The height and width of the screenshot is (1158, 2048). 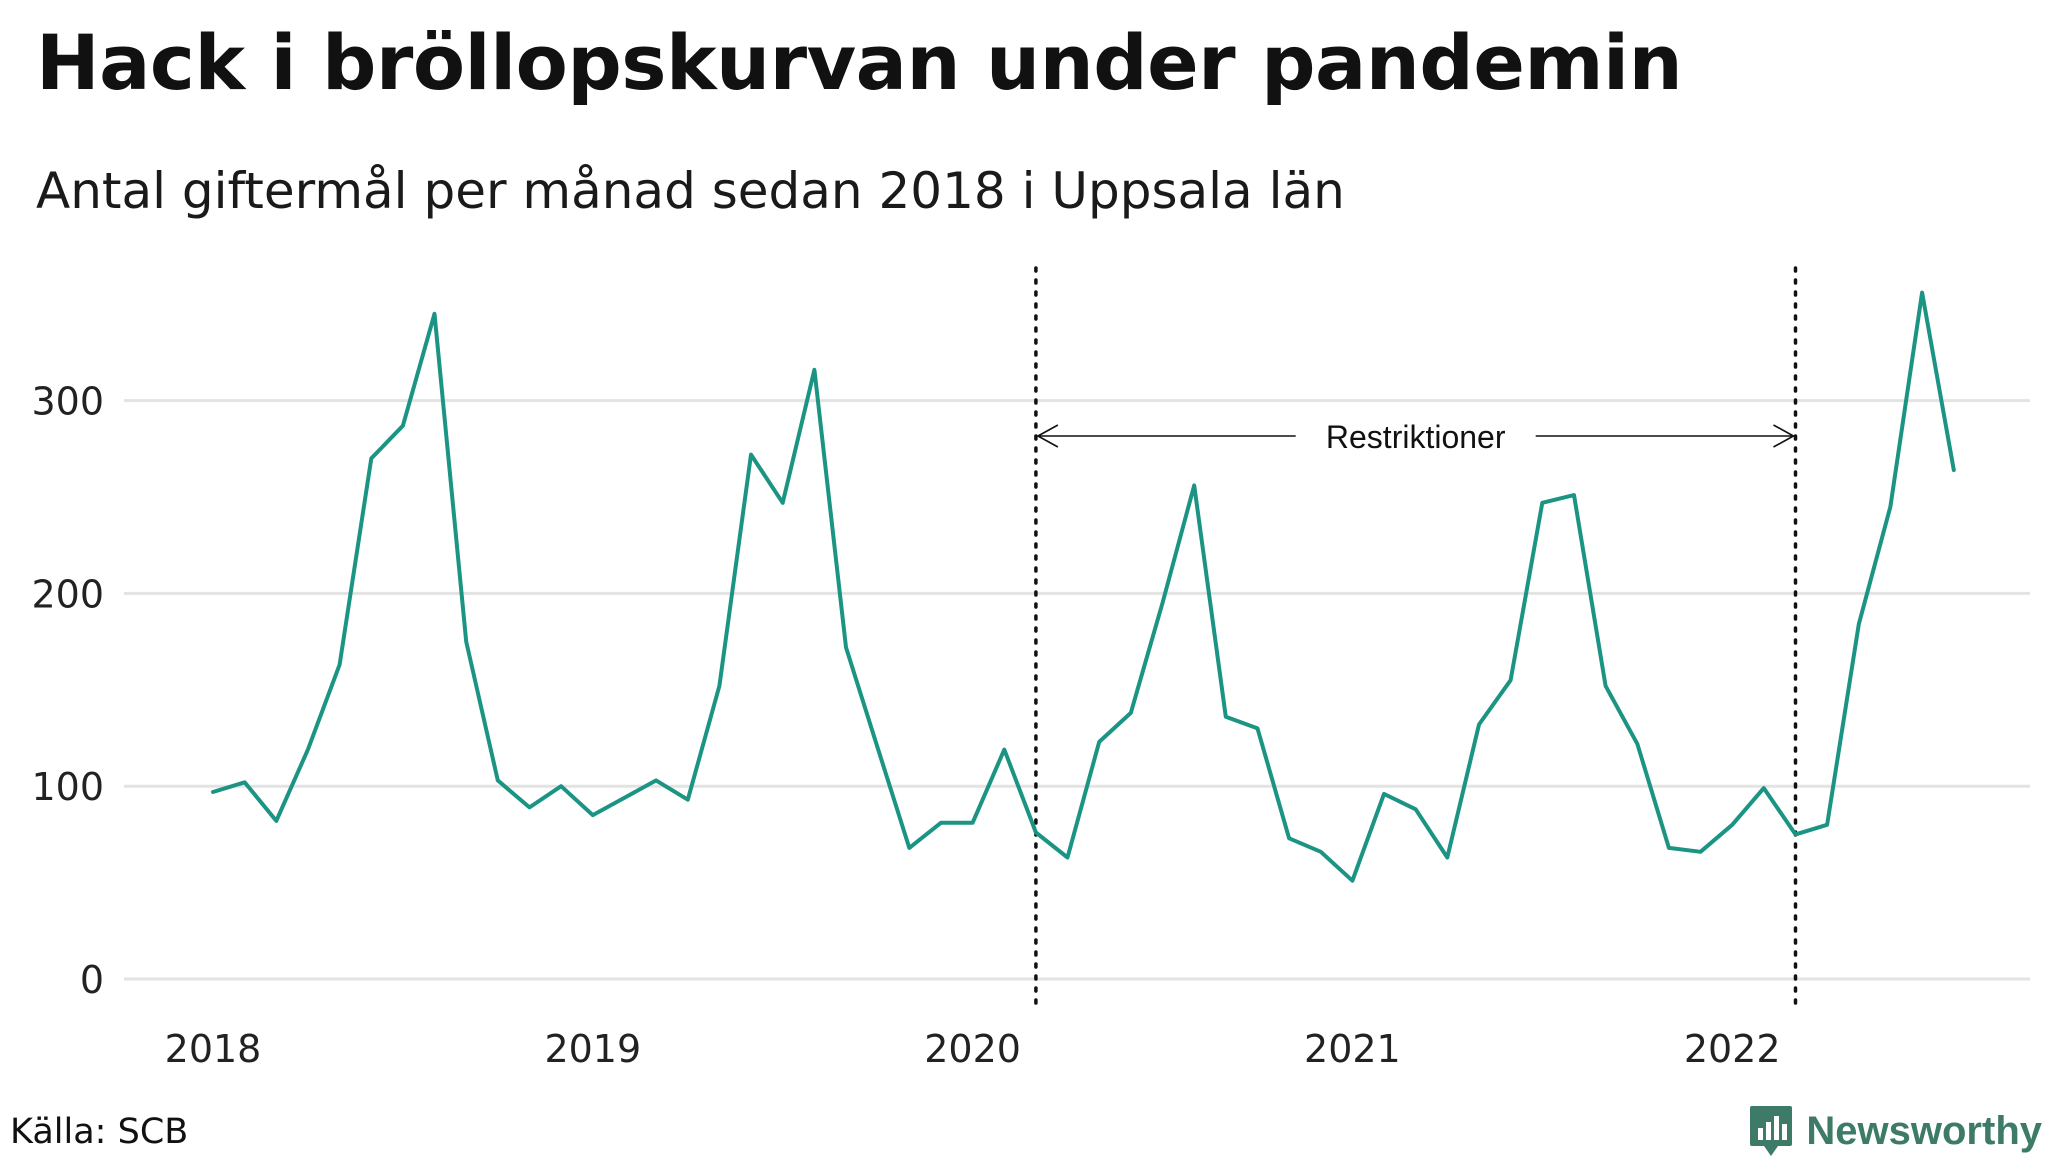 I want to click on y-tick-label: 300, so click(x=67, y=402).